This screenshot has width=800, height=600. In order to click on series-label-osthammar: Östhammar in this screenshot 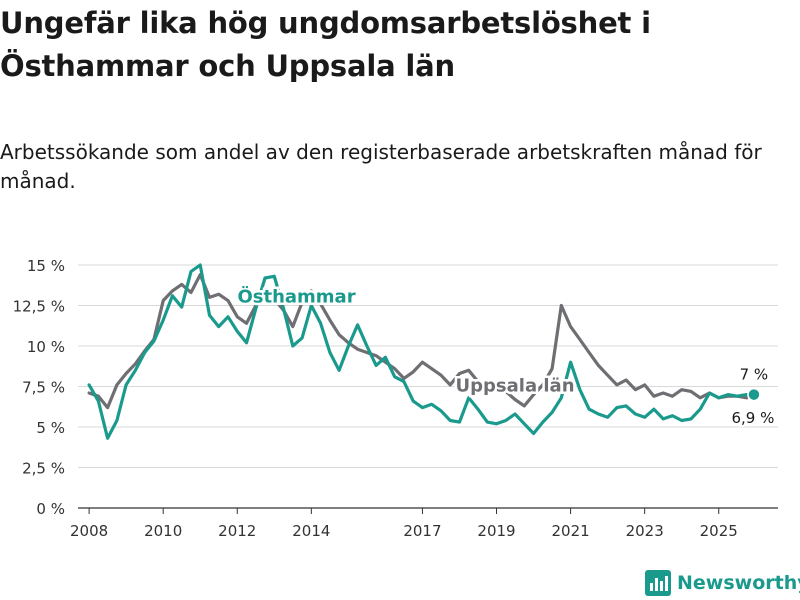, I will do `click(296, 296)`.